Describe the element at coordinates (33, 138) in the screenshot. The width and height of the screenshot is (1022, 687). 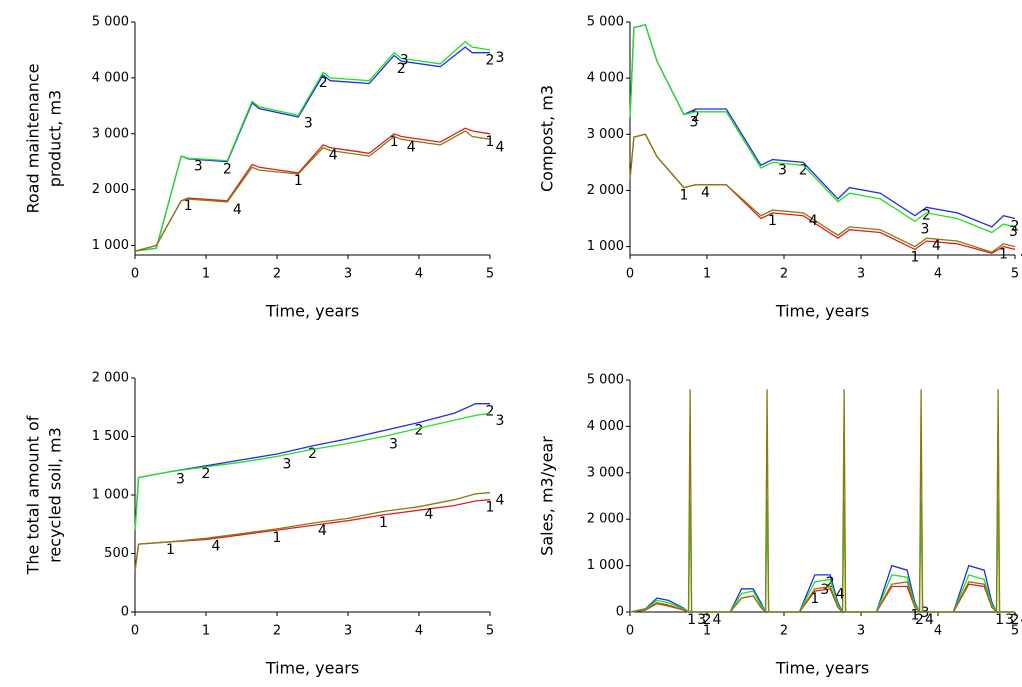
I see `y-axis-label: Road maintenance` at that location.